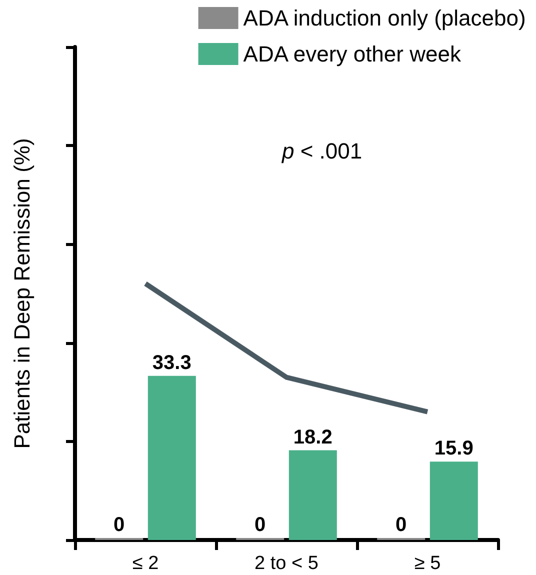  I want to click on data-label: 18.2, so click(312, 437).